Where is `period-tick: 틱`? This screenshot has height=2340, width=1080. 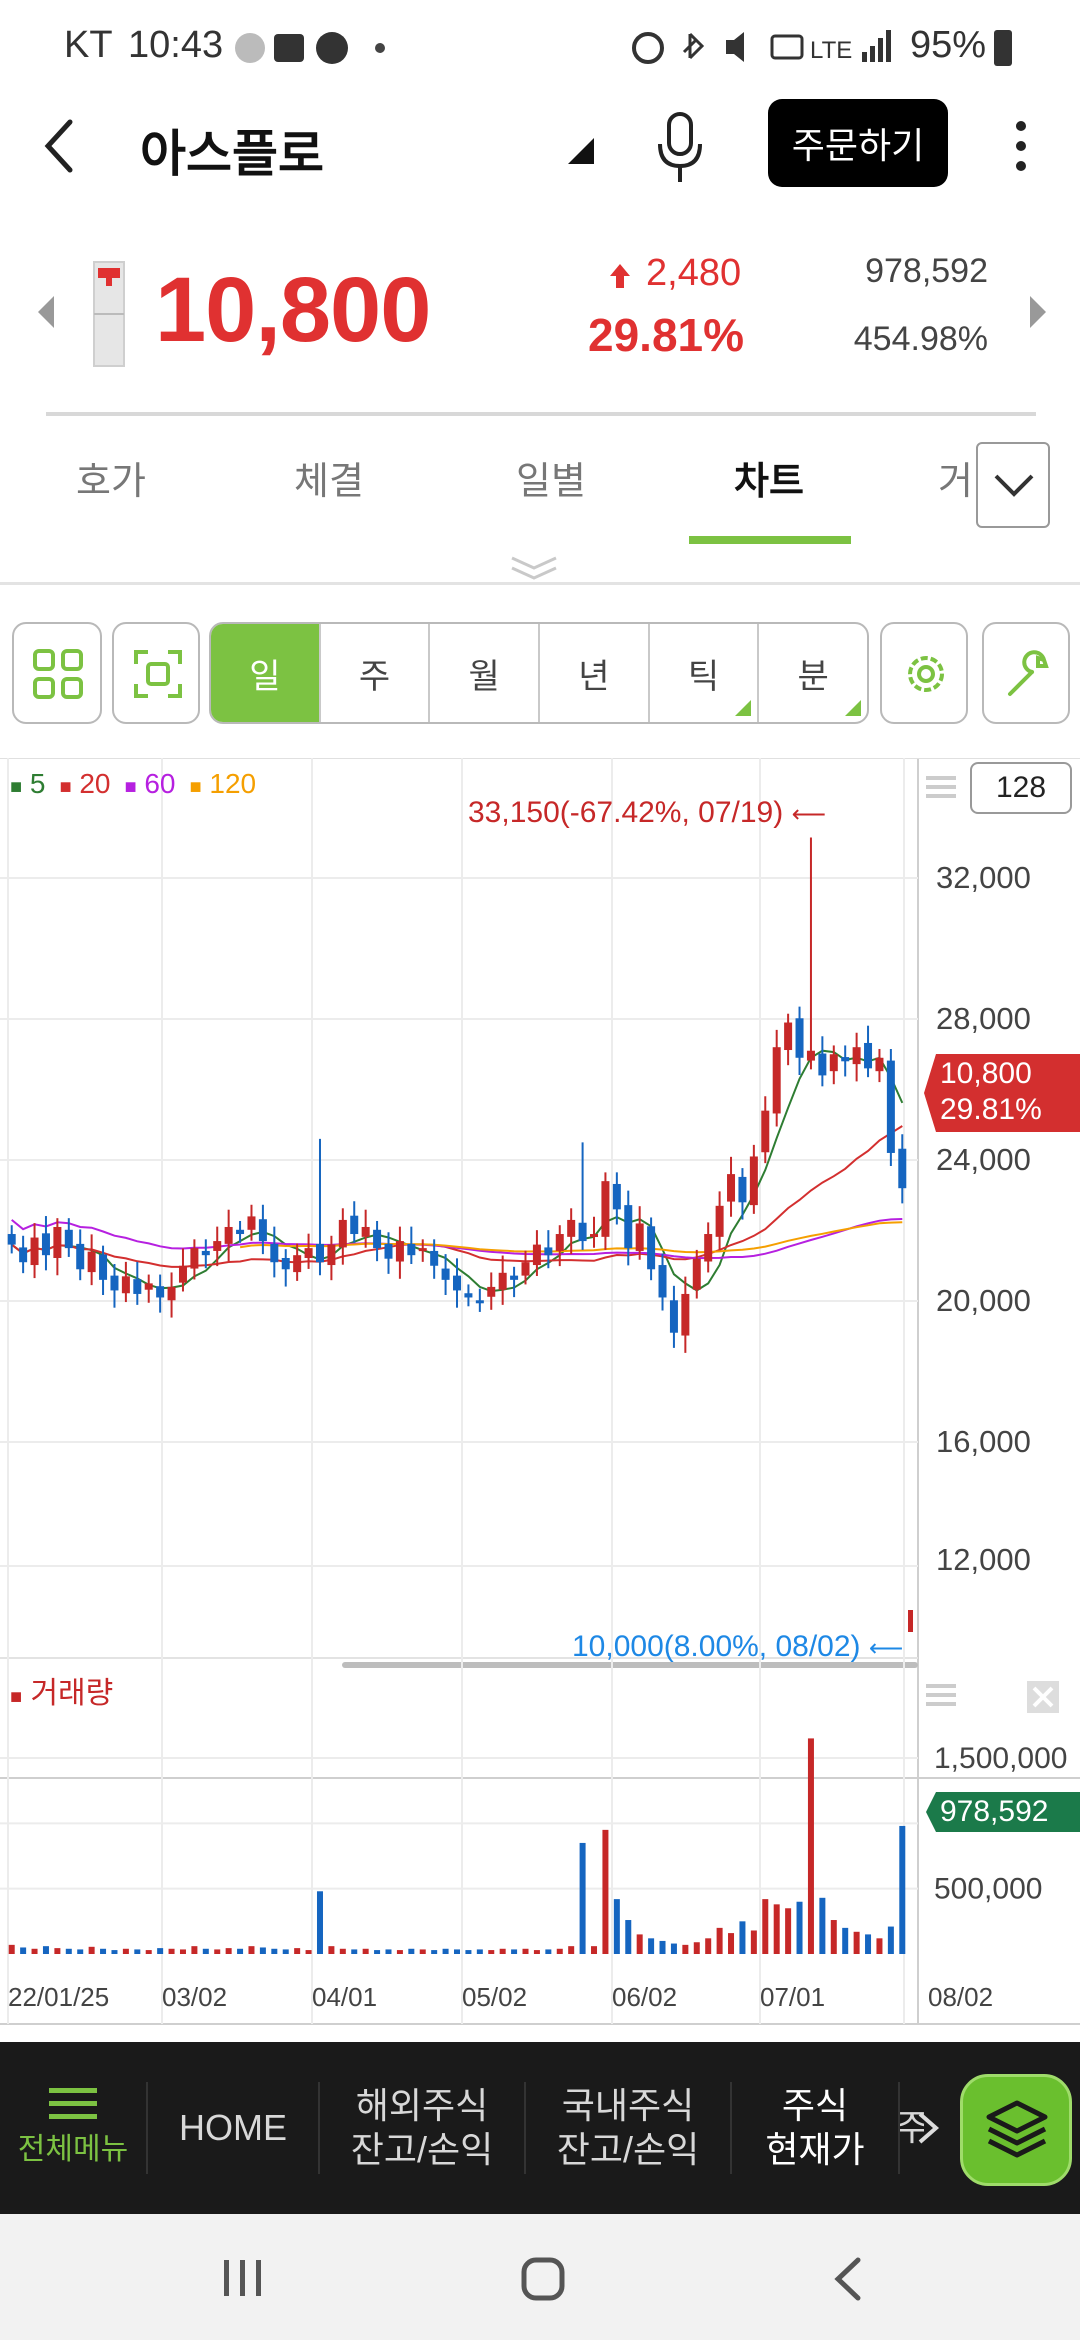 period-tick: 틱 is located at coordinates (705, 673).